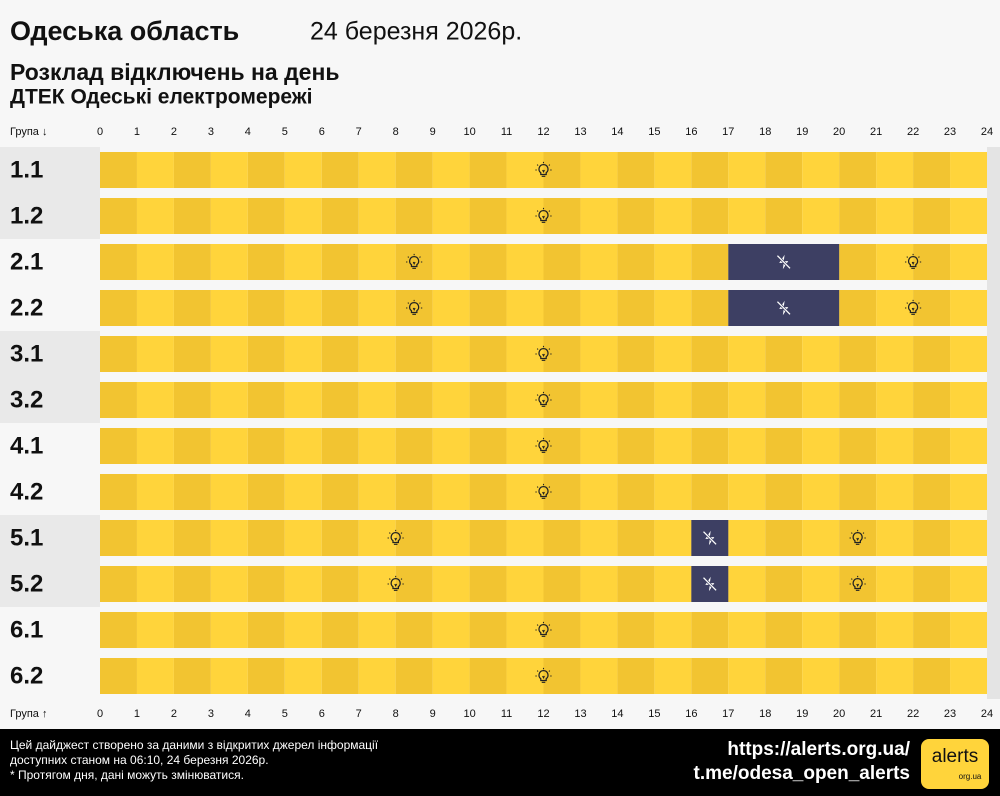 The height and width of the screenshot is (796, 1000). Describe the element at coordinates (970, 776) in the screenshot. I see `logo-sub: org.ua` at that location.